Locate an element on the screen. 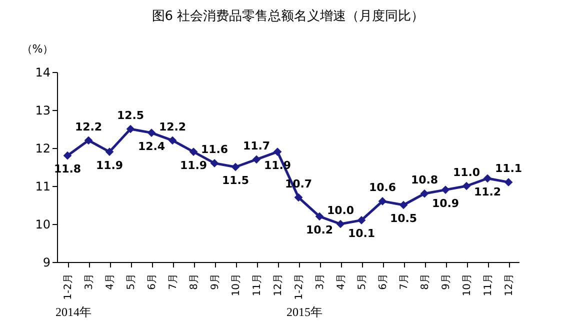 Image resolution: width=587 pixels, height=327 pixels. text: 10.0 is located at coordinates (340, 210).